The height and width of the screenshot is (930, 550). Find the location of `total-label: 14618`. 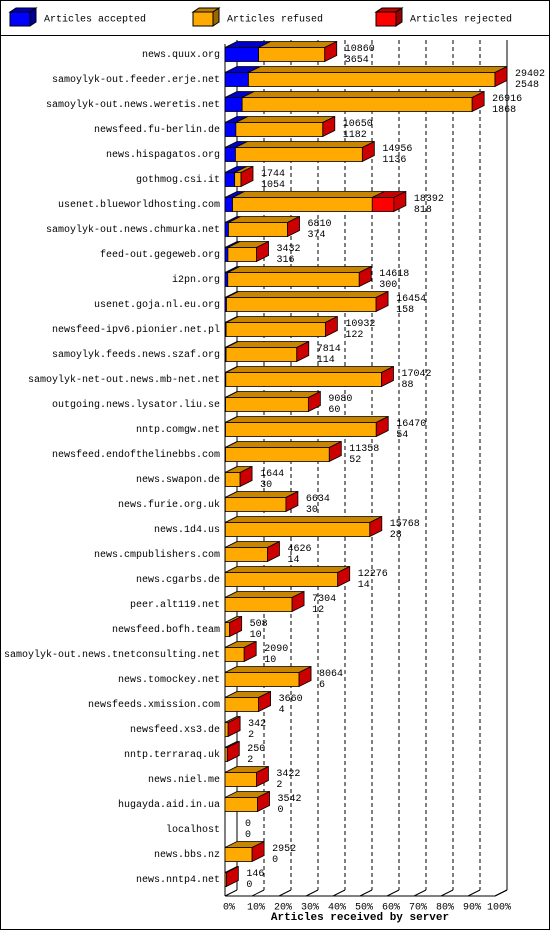

total-label: 14618 is located at coordinates (394, 274).